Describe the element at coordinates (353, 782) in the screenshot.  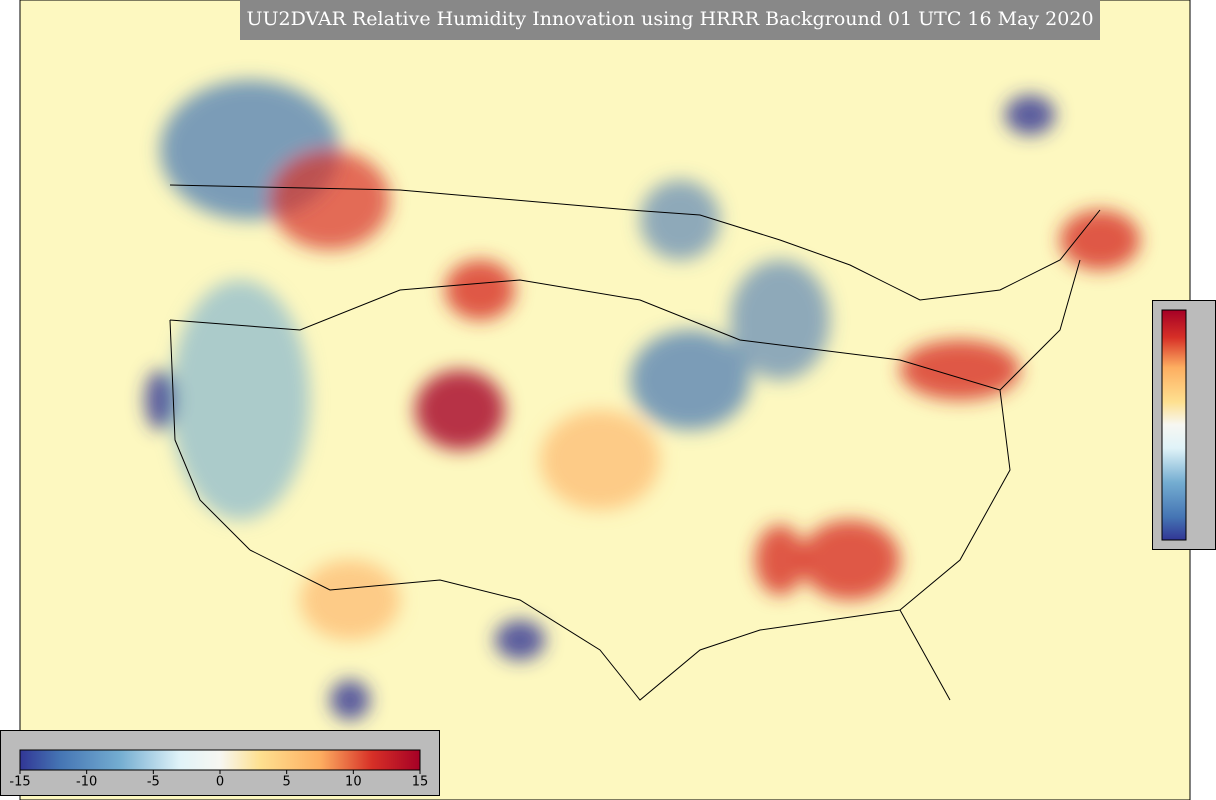
I see `tick-label: 10` at that location.